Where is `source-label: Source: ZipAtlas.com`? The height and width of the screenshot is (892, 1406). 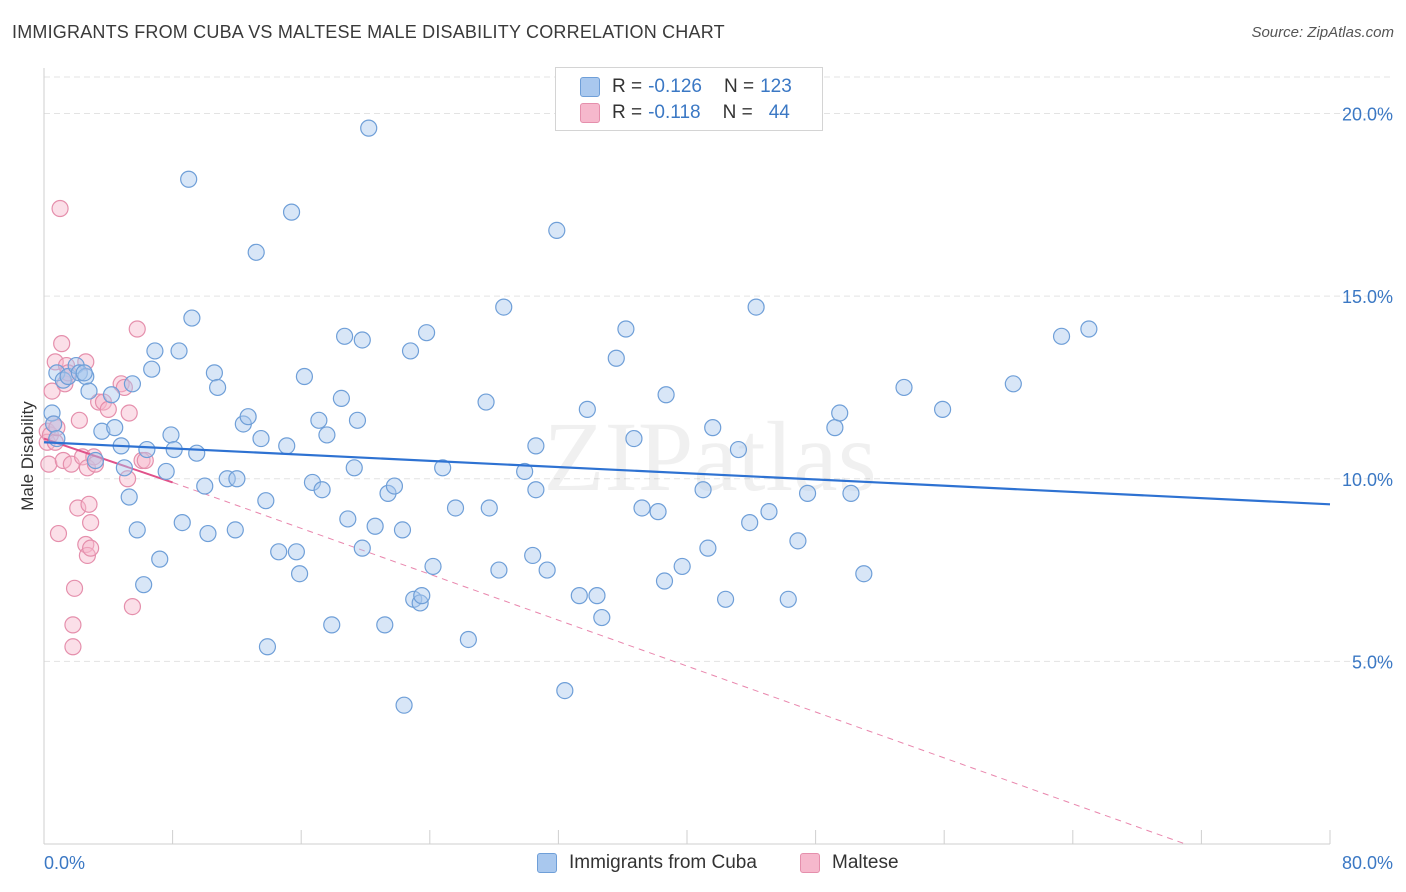
source-label: Source: ZipAtlas.com is located at coordinates (1322, 32).